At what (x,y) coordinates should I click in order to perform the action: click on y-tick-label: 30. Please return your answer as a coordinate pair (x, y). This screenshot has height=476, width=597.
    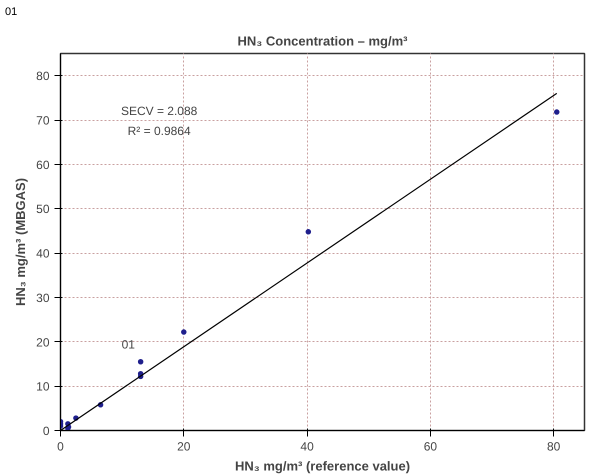
    Looking at the image, I should click on (43, 297).